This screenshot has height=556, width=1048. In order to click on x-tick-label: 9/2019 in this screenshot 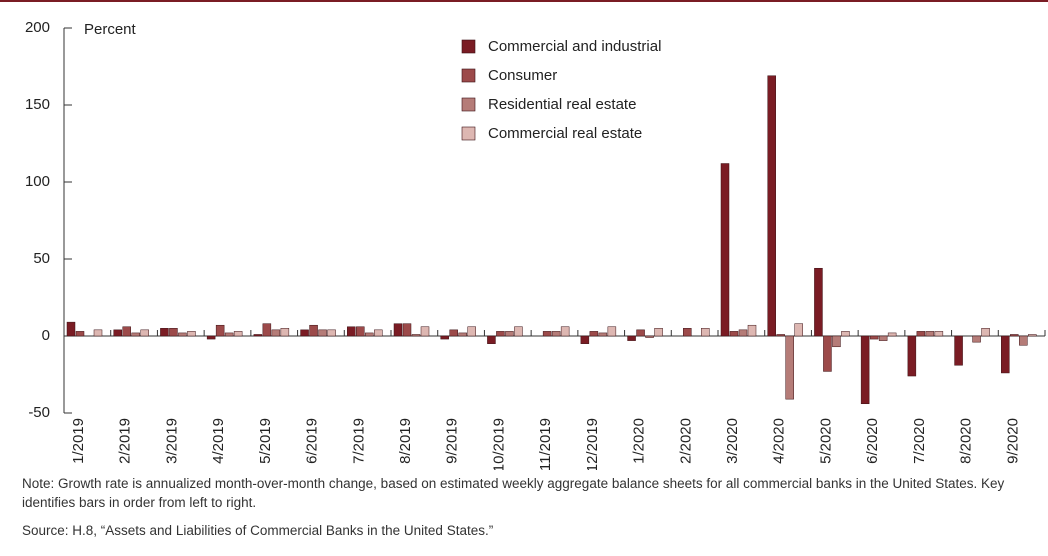, I will do `click(452, 441)`.